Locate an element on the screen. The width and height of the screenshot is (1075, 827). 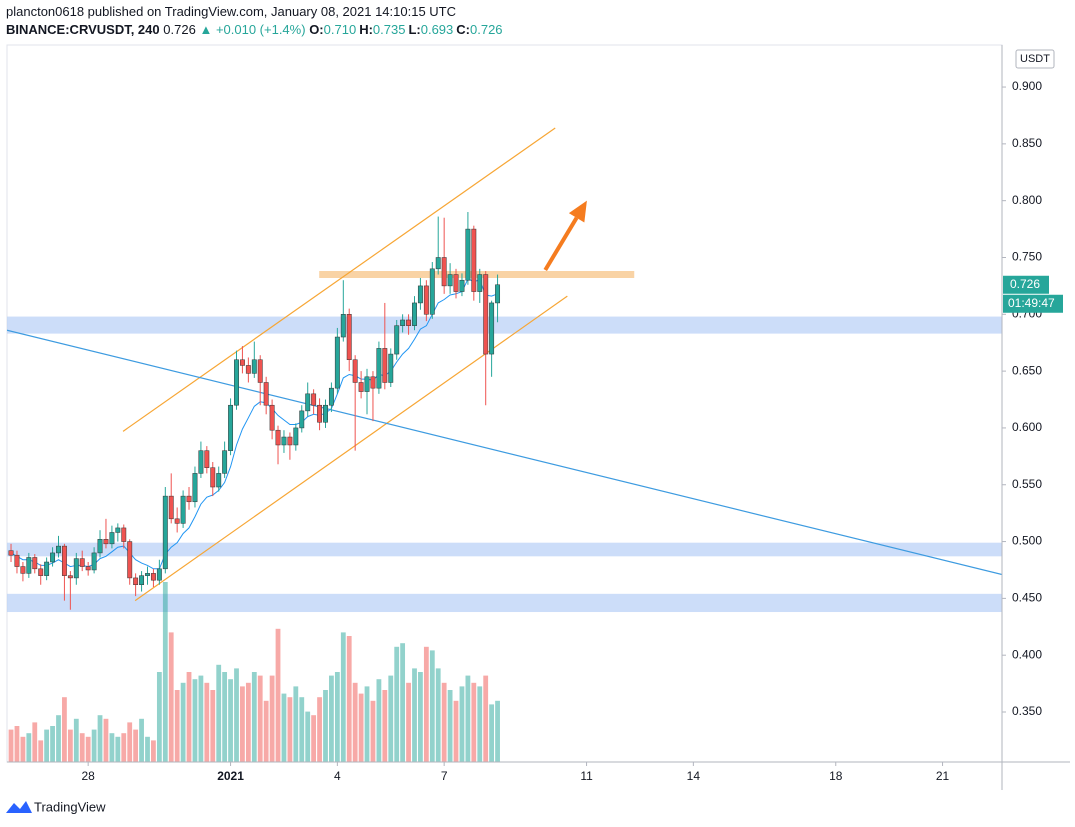
y-tick-label: 0.850 is located at coordinates (1027, 143).